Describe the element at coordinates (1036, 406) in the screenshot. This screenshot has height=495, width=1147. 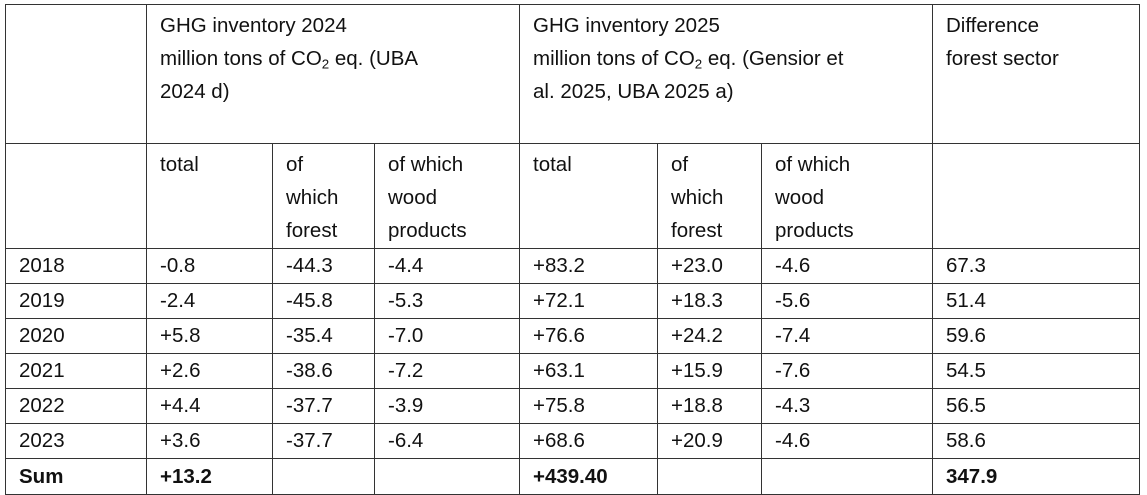
I see `difference-cell: 56.5` at that location.